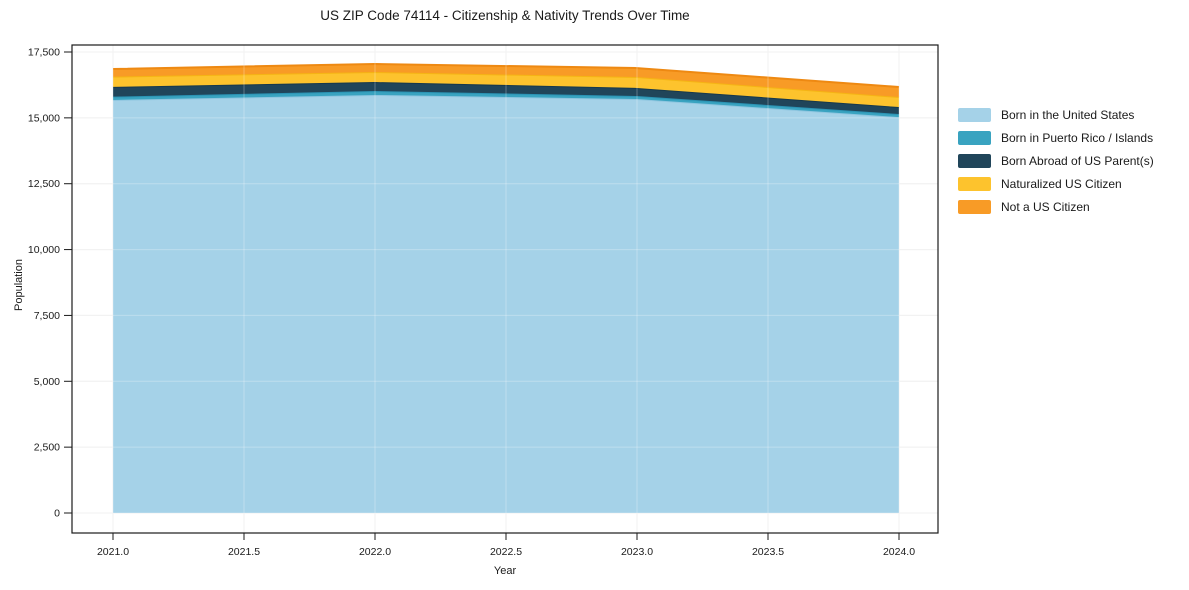 This screenshot has height=590, width=1189. What do you see at coordinates (505, 571) in the screenshot?
I see `x-axis-label: Year` at bounding box center [505, 571].